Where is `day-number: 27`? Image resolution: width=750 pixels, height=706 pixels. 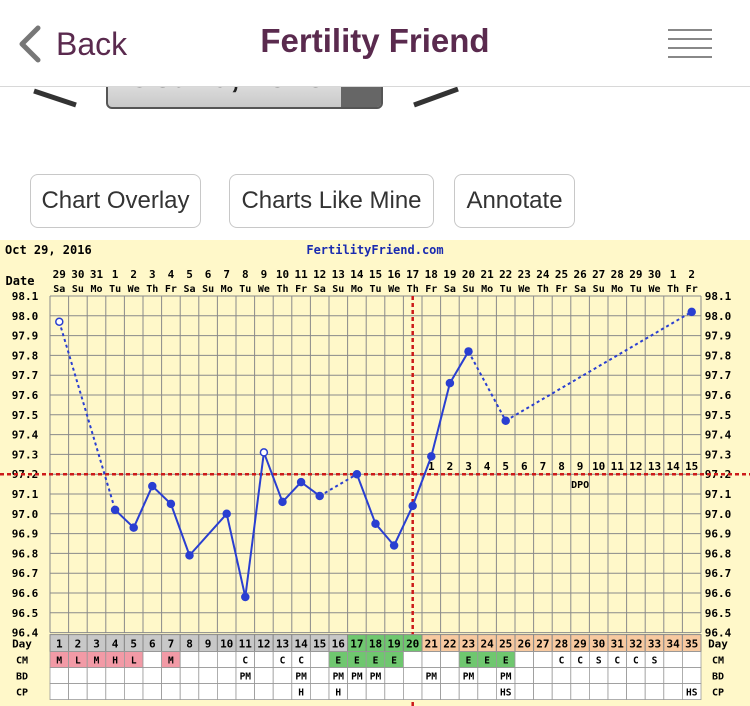 day-number: 27 is located at coordinates (542, 644).